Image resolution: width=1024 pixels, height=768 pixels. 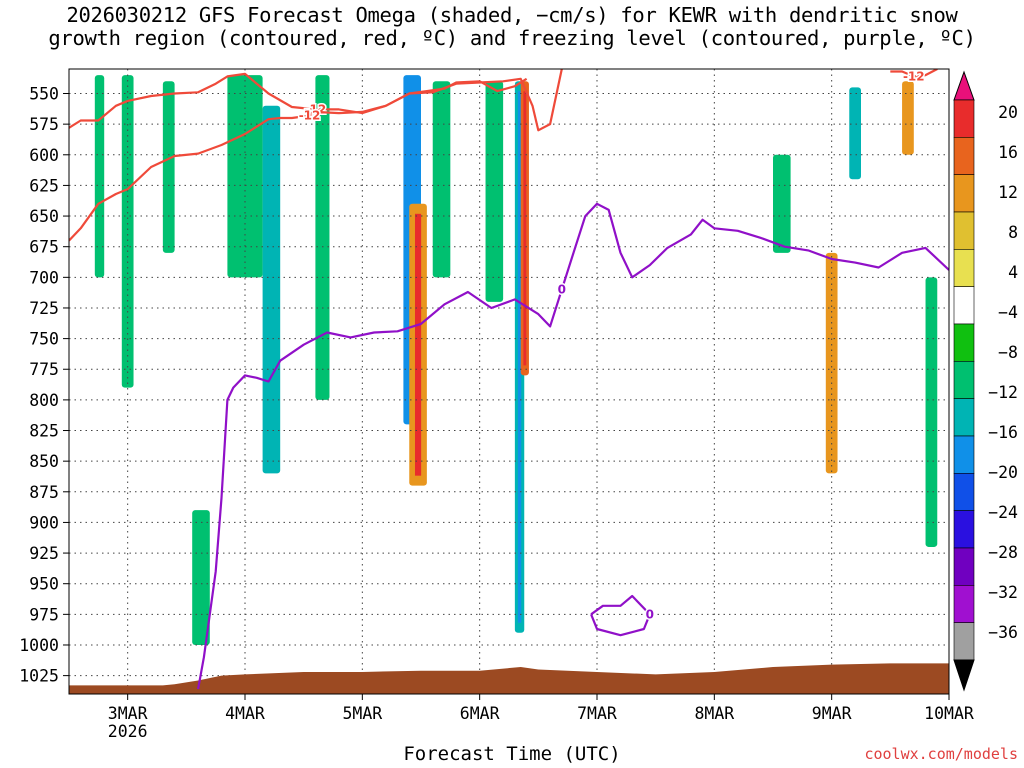 I want to click on y-tick-label: 750, so click(x=44, y=339).